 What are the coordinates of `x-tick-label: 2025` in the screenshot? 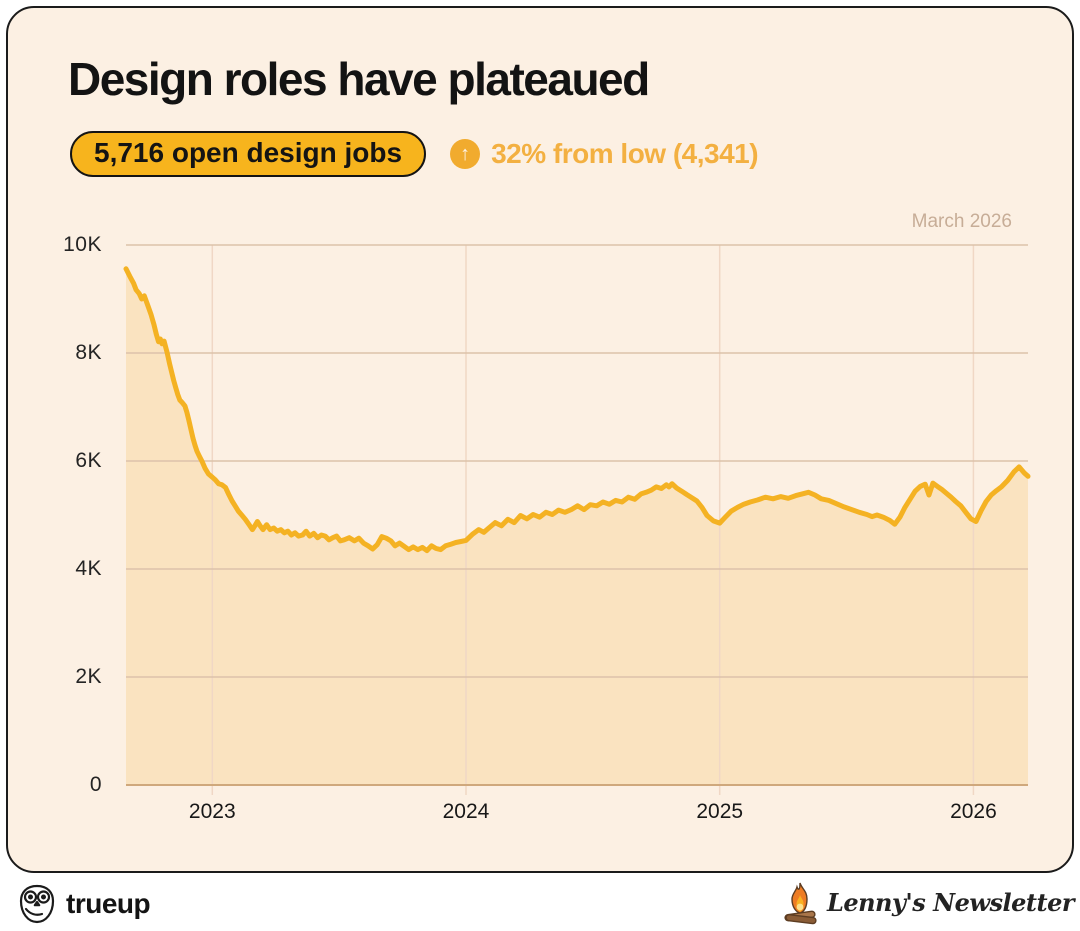 It's located at (720, 811).